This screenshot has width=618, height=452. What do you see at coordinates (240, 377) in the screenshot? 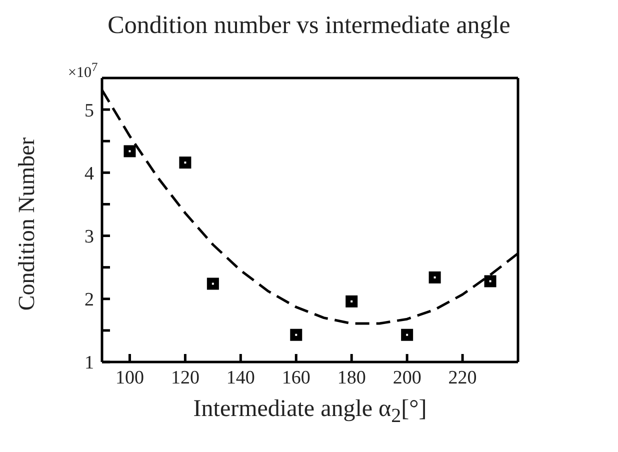
I see `x-tick-label: 140` at bounding box center [240, 377].